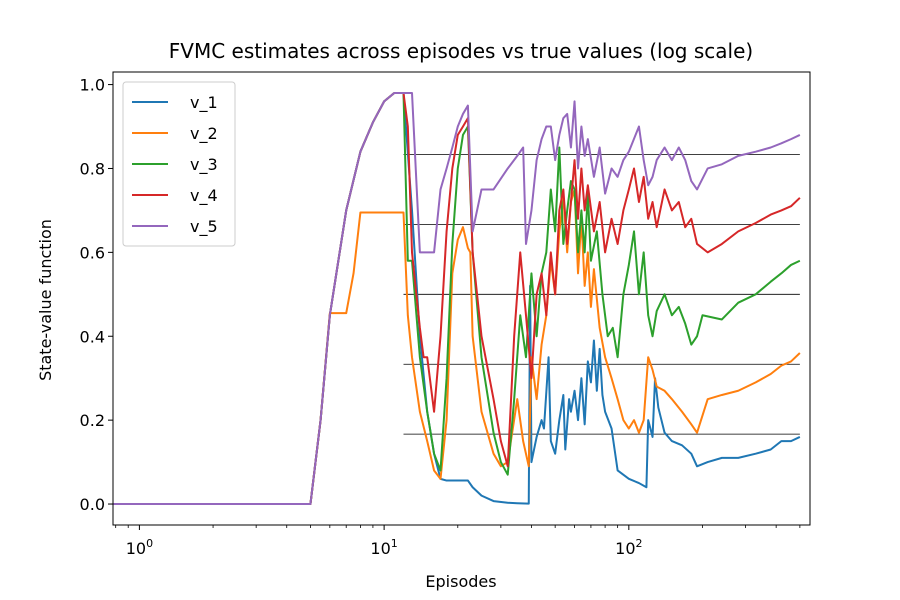 This screenshot has width=900, height=600. What do you see at coordinates (204, 134) in the screenshot?
I see `legend-label: v_2` at bounding box center [204, 134].